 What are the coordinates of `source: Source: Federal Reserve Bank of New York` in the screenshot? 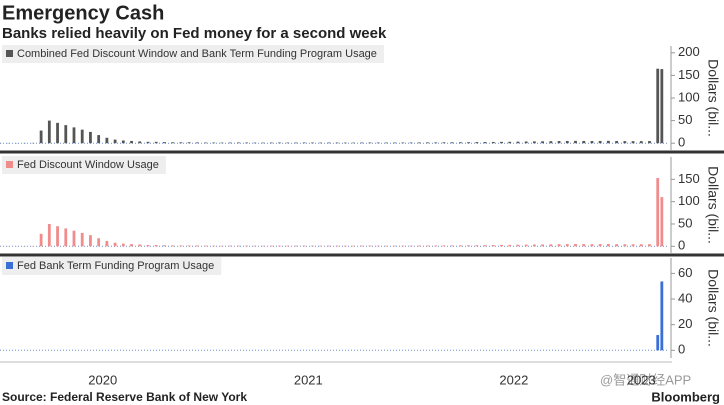 It's located at (124, 397).